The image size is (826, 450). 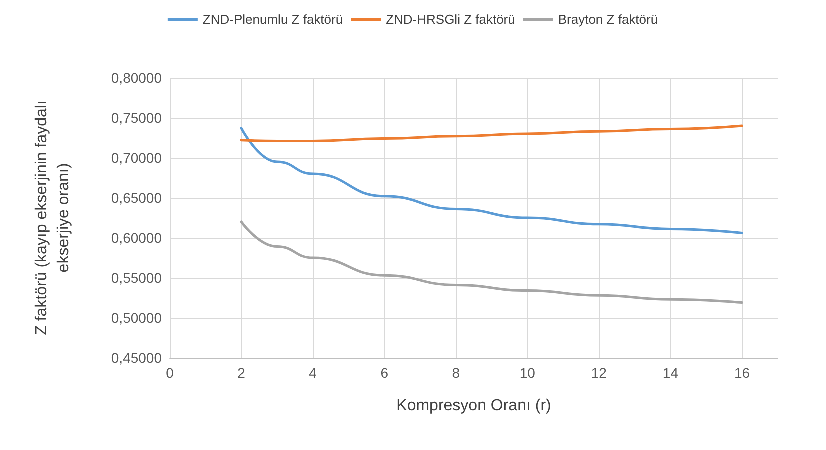 What do you see at coordinates (136, 198) in the screenshot?
I see `y-tick-label: 0,65000` at bounding box center [136, 198].